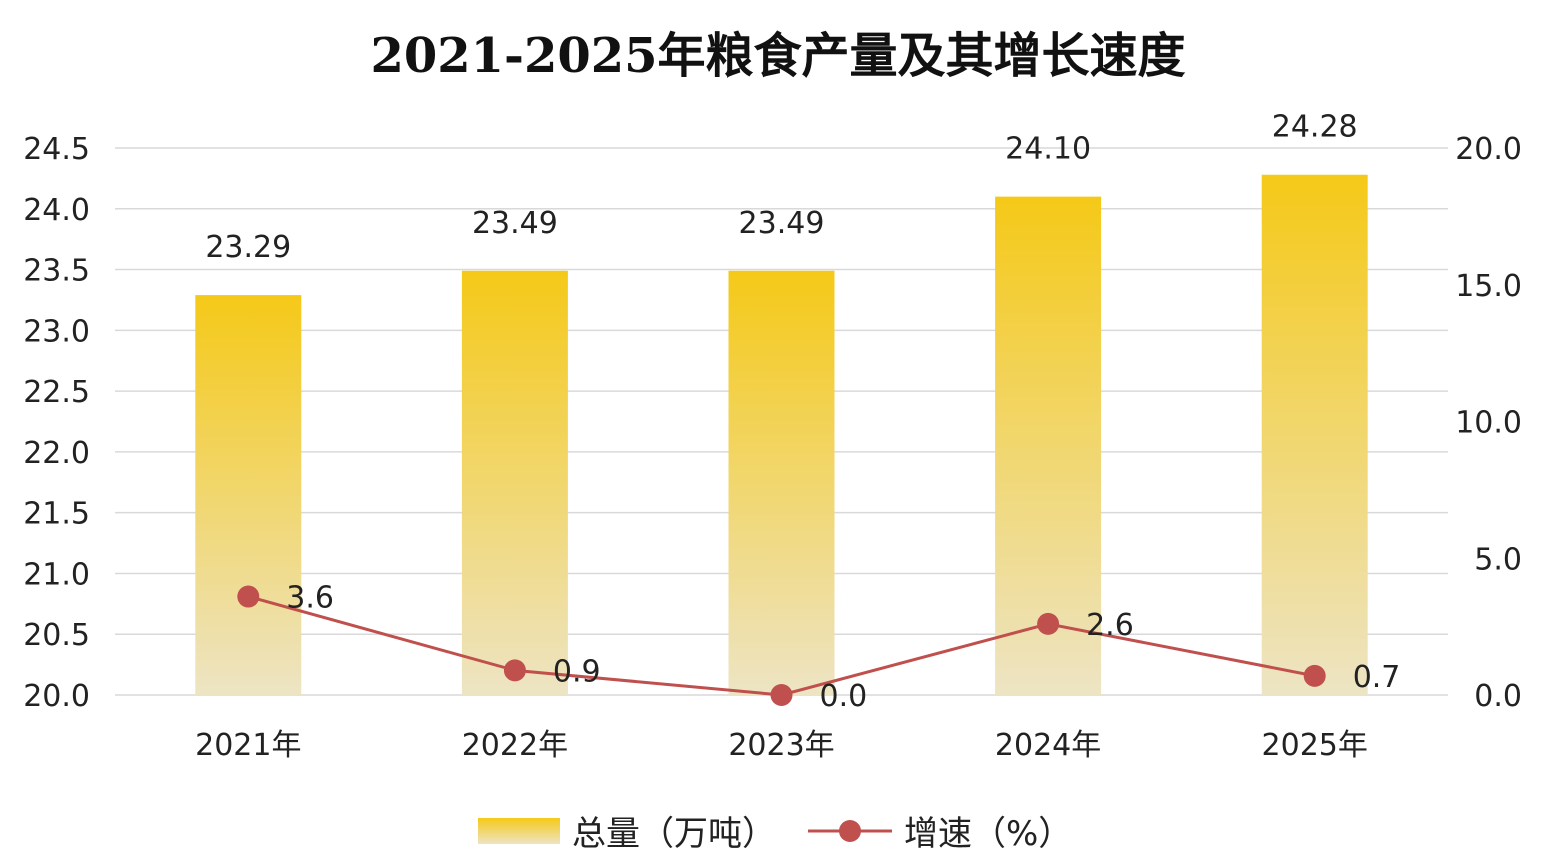 The height and width of the screenshot is (865, 1555). I want to click on right-axis: 0.0 5.0 10.0 15.0 20.0, so click(1488, 423).